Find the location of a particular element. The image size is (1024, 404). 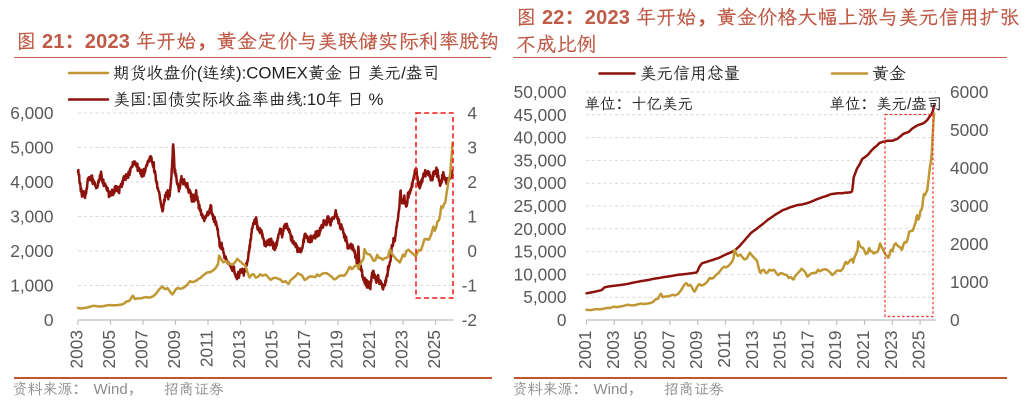

svg-text: 3,000 is located at coordinates (31, 217).